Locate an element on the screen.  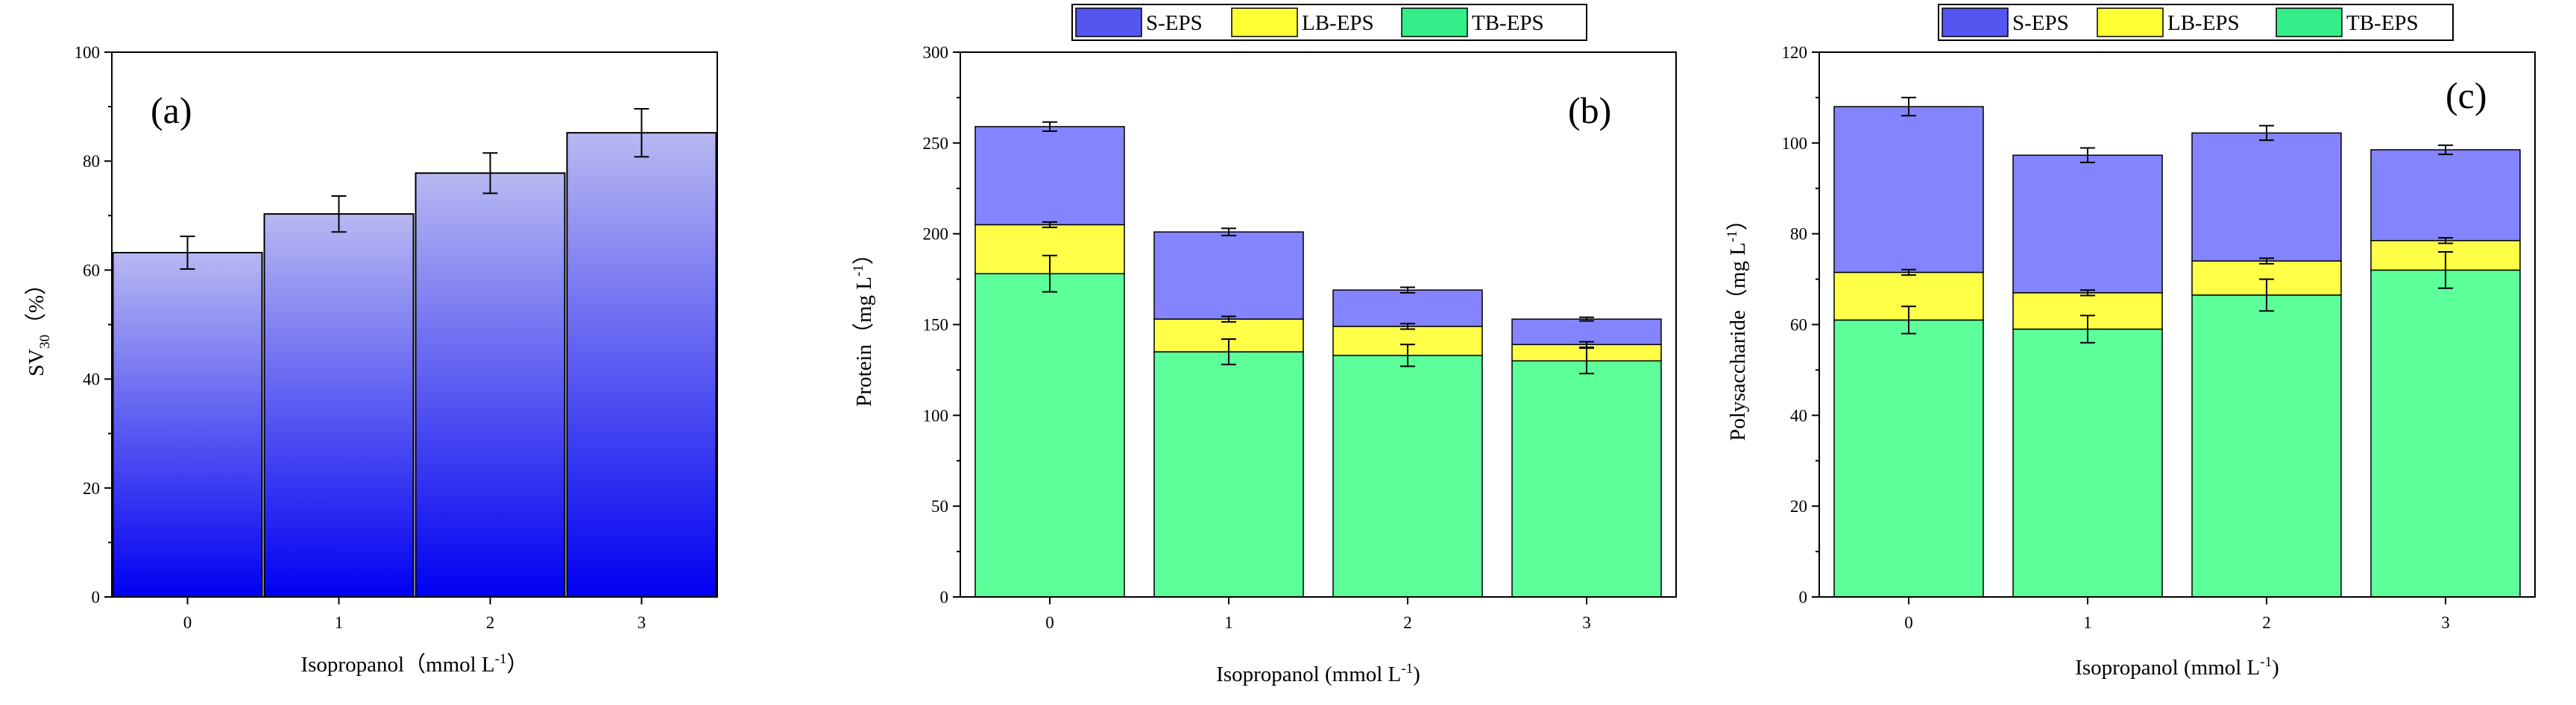
chart-b-panel-label: (b) is located at coordinates (1589, 110).